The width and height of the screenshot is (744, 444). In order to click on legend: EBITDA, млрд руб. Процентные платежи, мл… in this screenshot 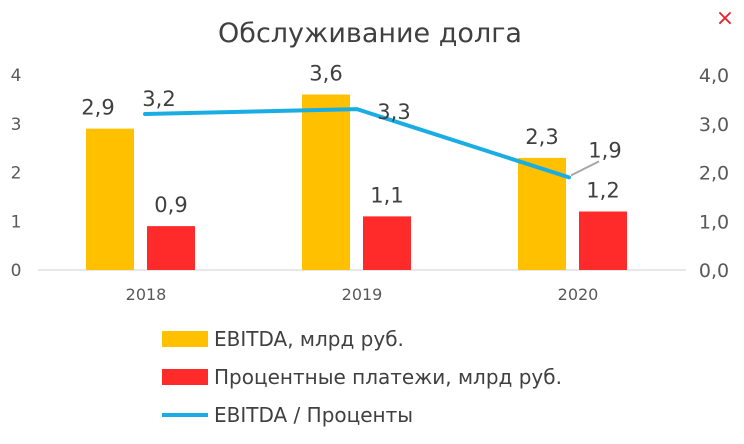, I will do `click(362, 377)`.